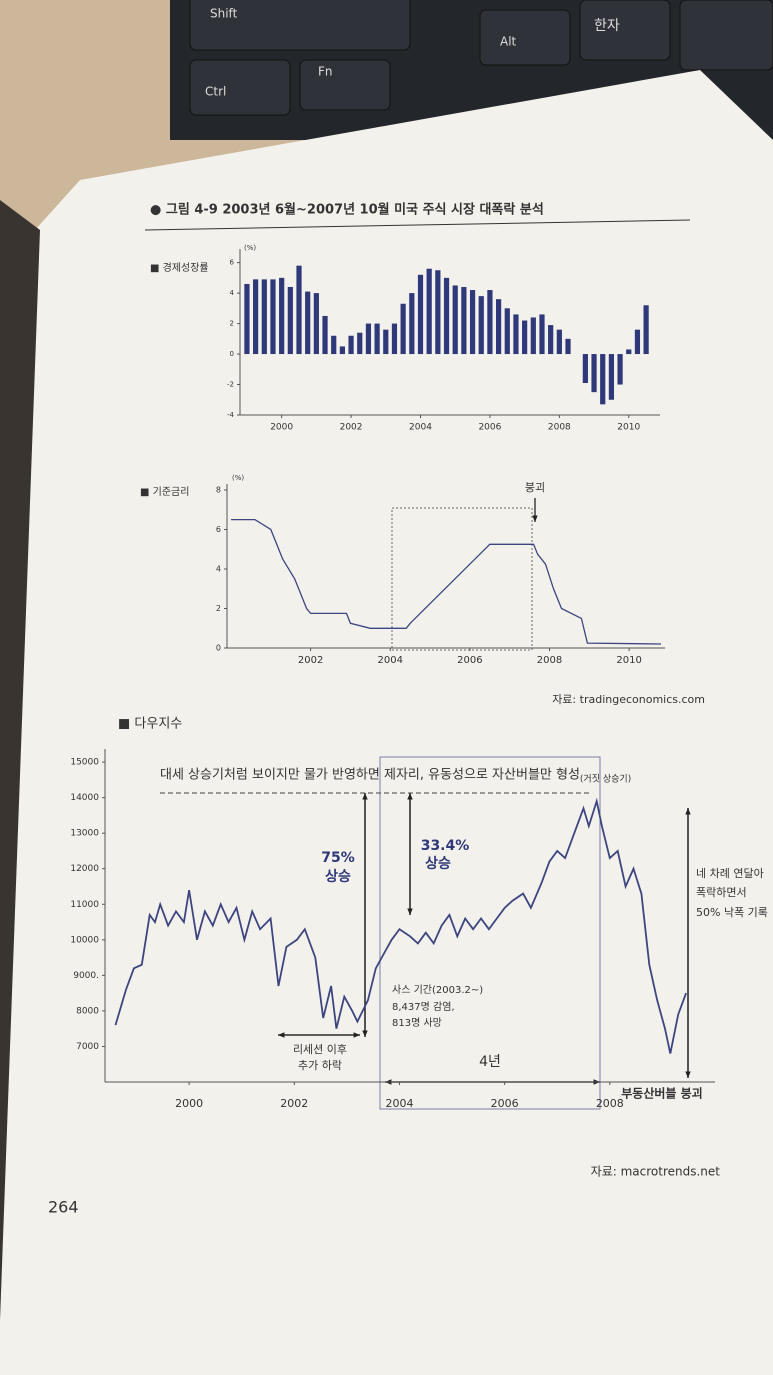 The height and width of the screenshot is (1375, 773). I want to click on annotation: (거짓 상승기), so click(605, 779).